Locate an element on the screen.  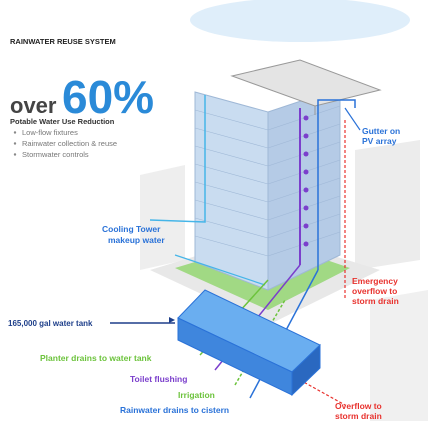
cooling-pipe is located at coordinates (177, 159).